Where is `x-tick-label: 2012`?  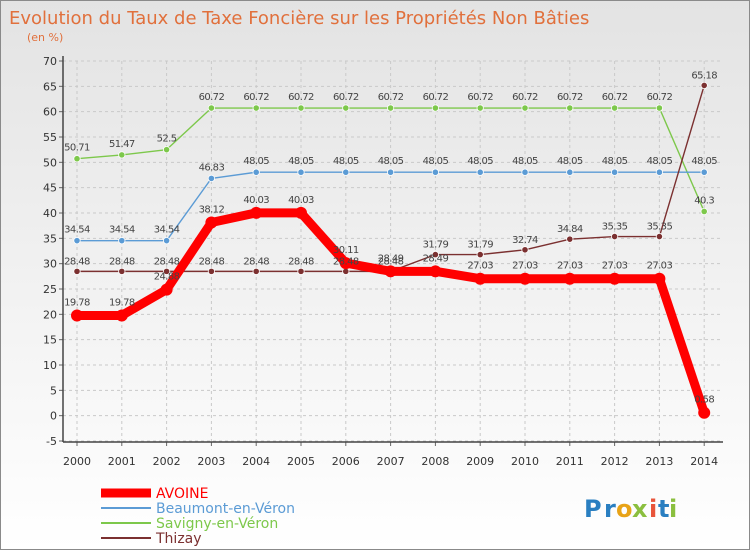
x-tick-label: 2012 is located at coordinates (615, 461).